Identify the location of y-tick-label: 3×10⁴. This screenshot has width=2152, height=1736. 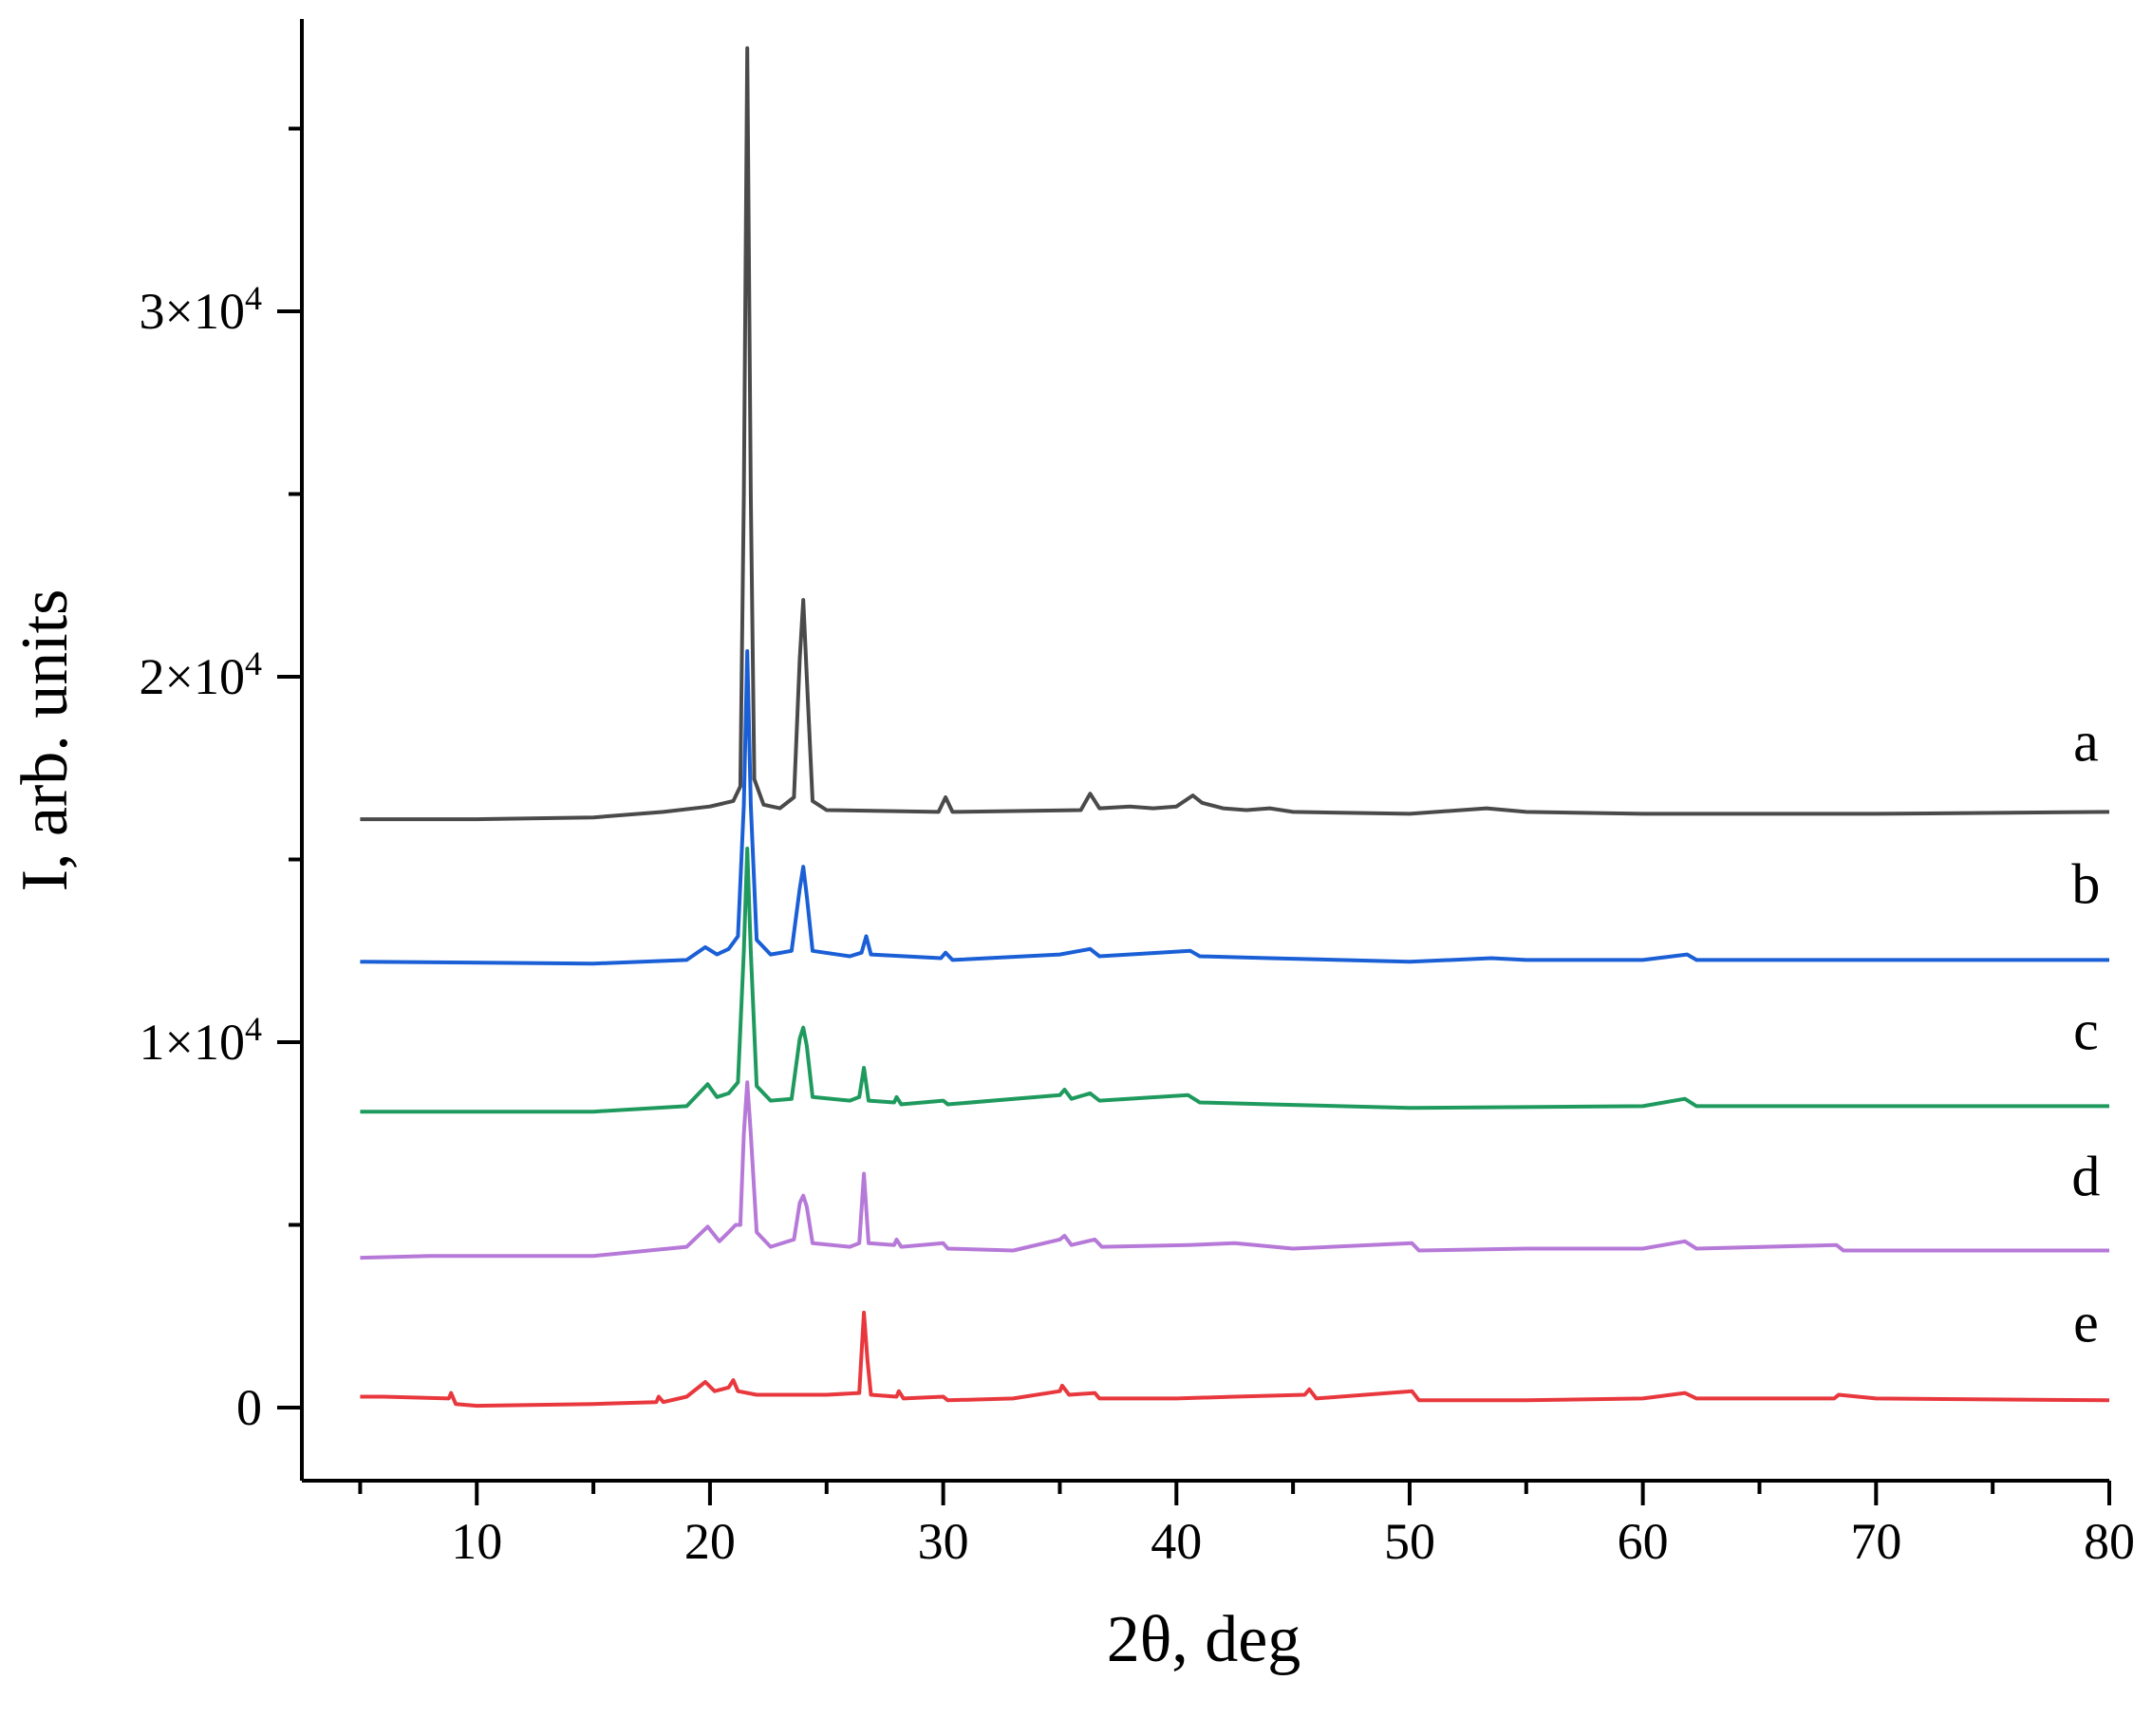
(201, 310).